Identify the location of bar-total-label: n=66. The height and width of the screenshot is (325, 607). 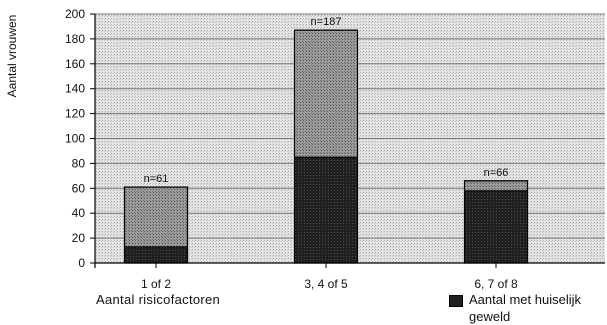
(496, 173).